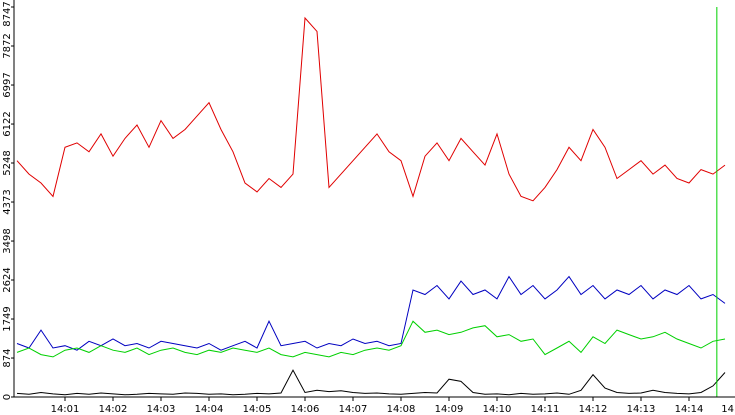 The width and height of the screenshot is (735, 415). Describe the element at coordinates (353, 409) in the screenshot. I see `x-tick-label: 14:07` at that location.